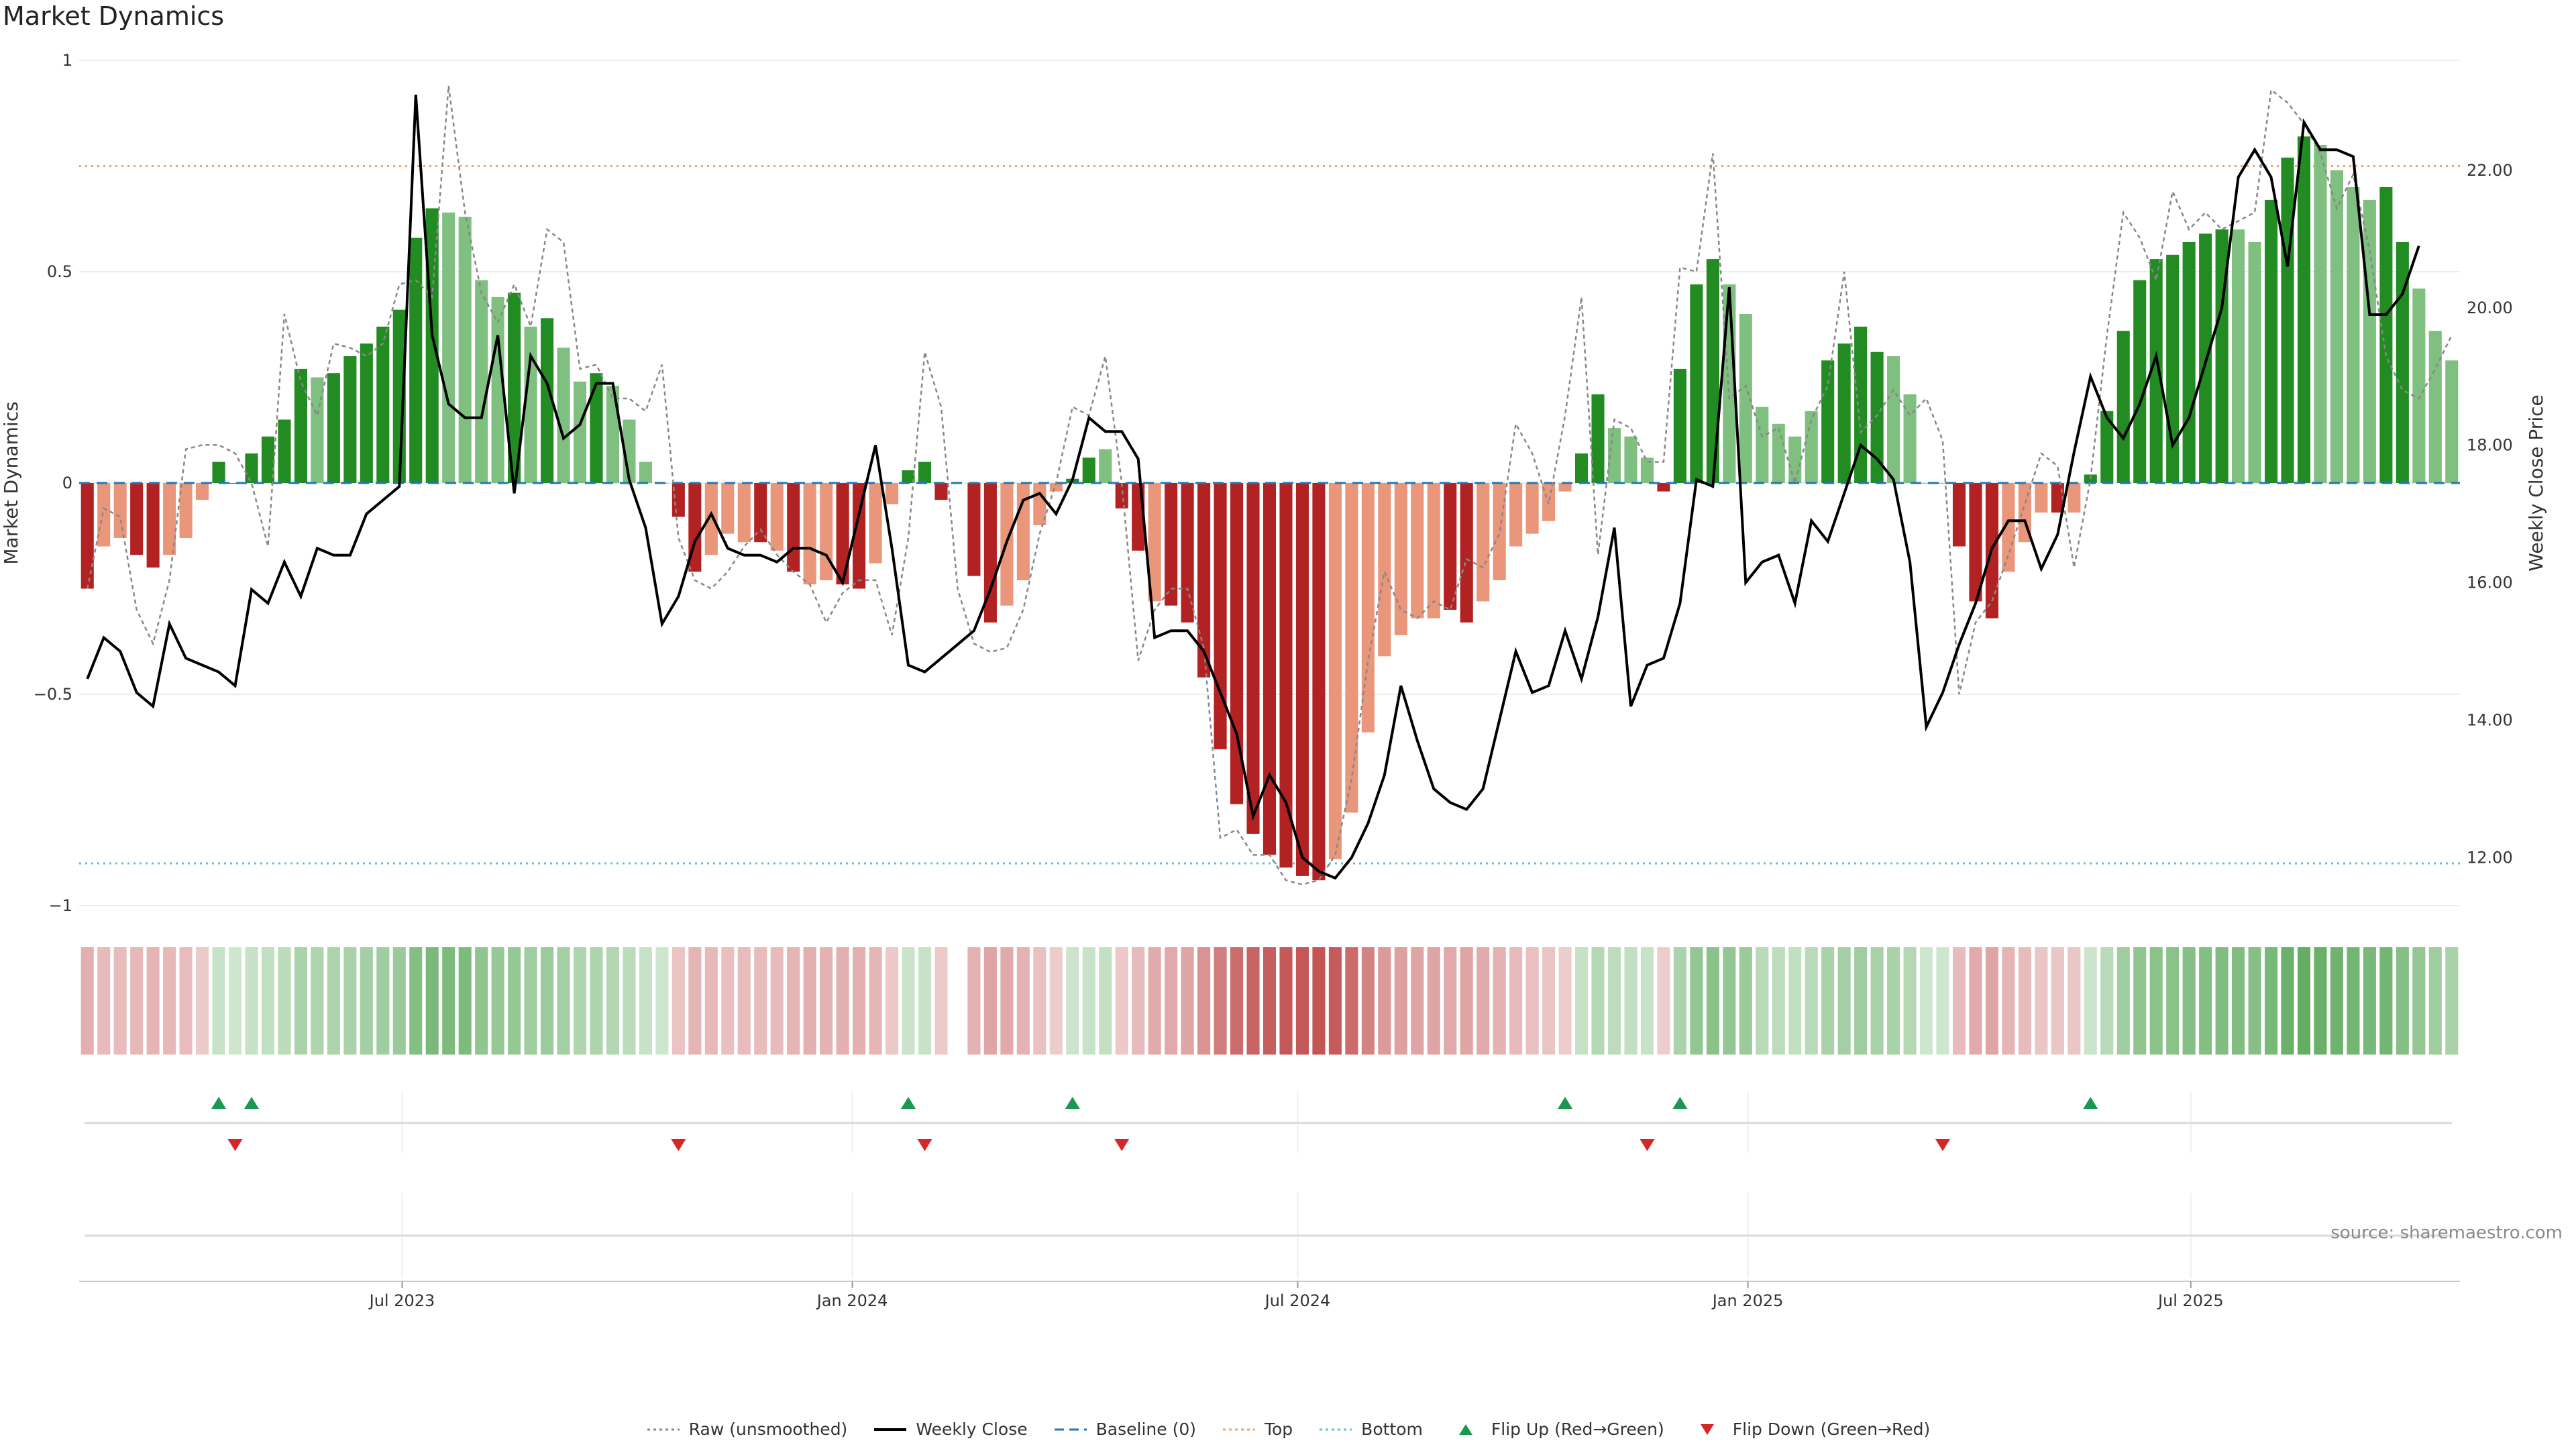 The height and width of the screenshot is (1449, 2576). I want to click on legend-label: Flip Down (Green→Red), so click(1831, 1429).